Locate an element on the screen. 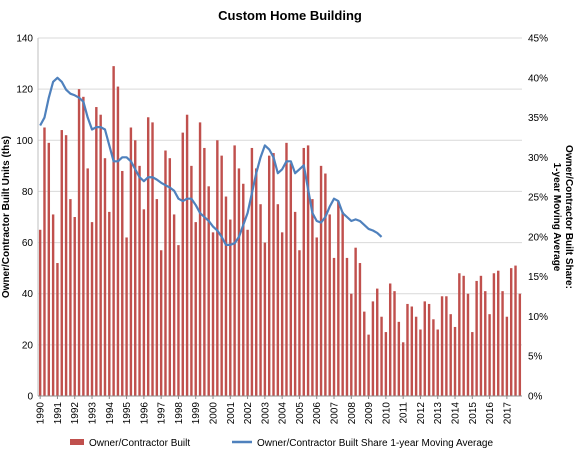 Image resolution: width=580 pixels, height=460 pixels. x-tick-label: 2009 is located at coordinates (369, 413).